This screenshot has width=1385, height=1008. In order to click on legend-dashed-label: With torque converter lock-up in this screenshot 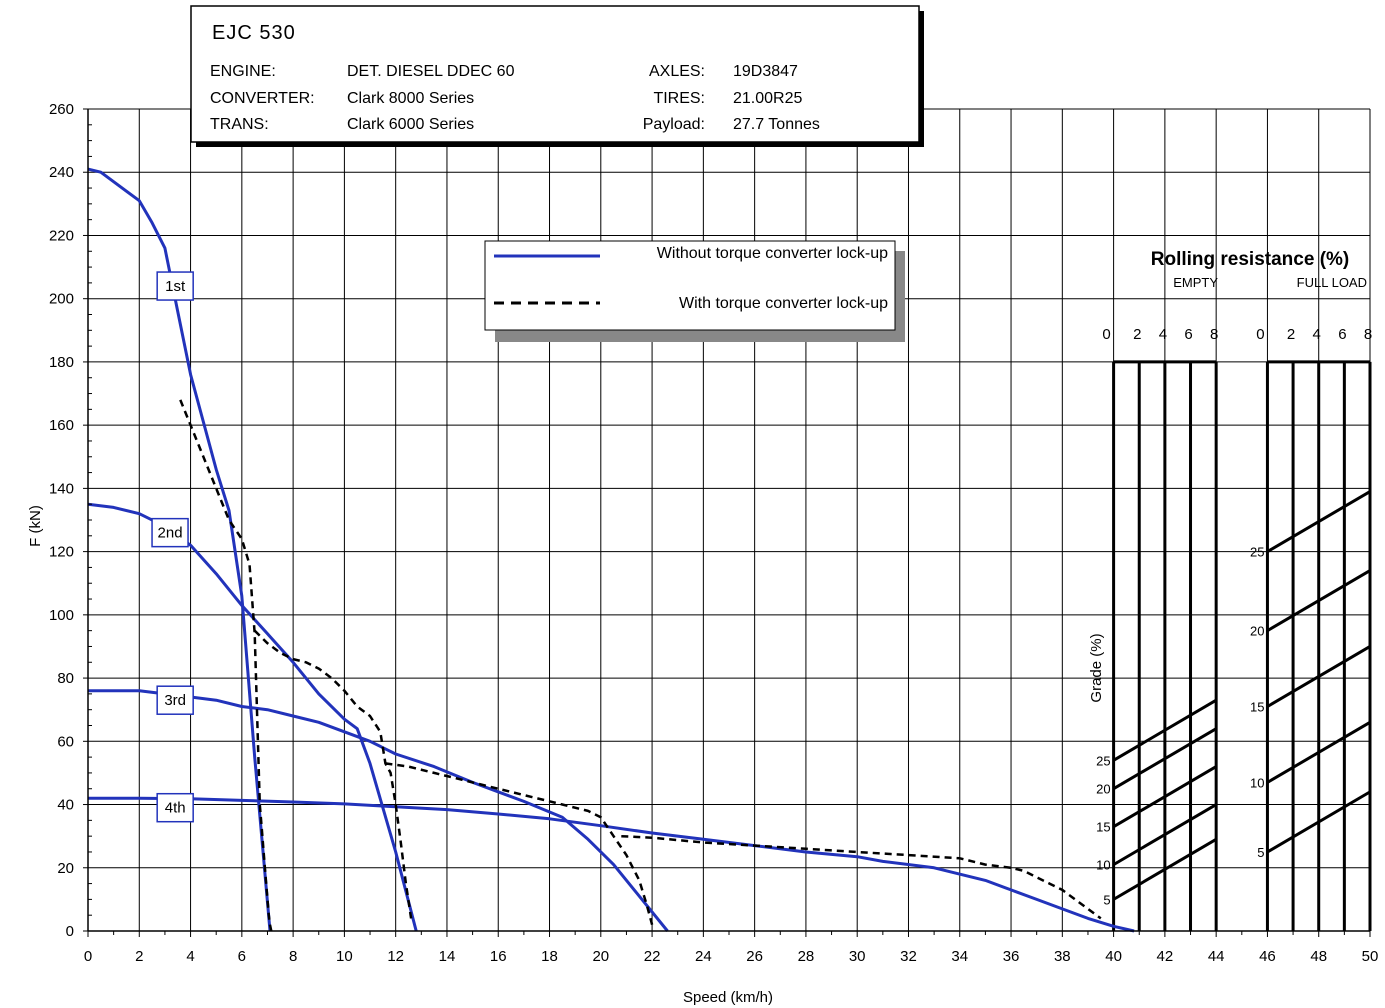, I will do `click(783, 303)`.